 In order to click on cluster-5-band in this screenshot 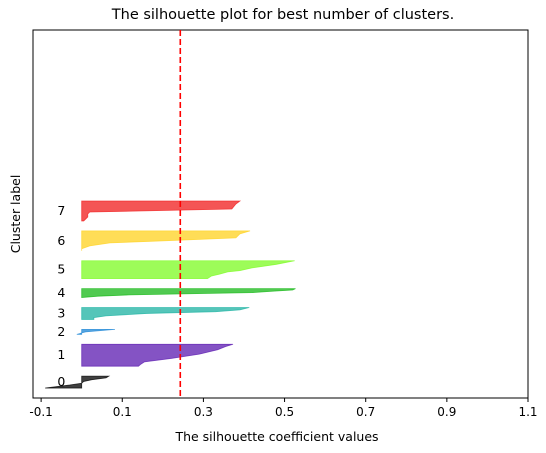, I will do `click(188, 270)`.